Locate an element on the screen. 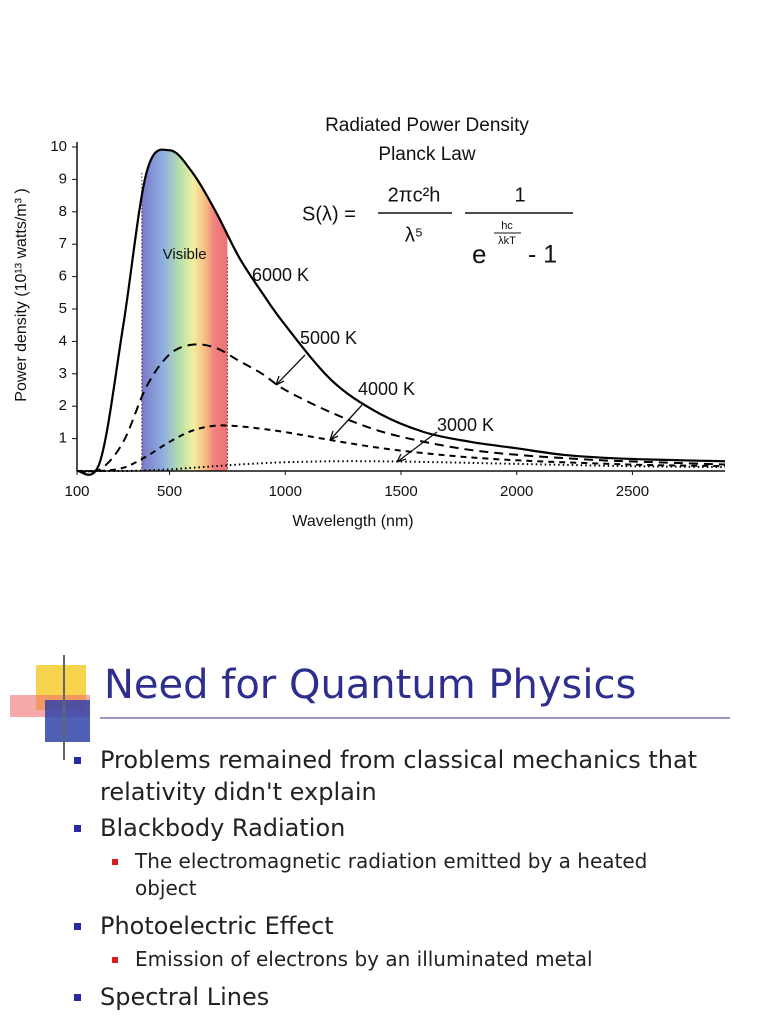 Image resolution: width=768 pixels, height=1024 pixels. formula-denominator: λ⁵ is located at coordinates (414, 235).